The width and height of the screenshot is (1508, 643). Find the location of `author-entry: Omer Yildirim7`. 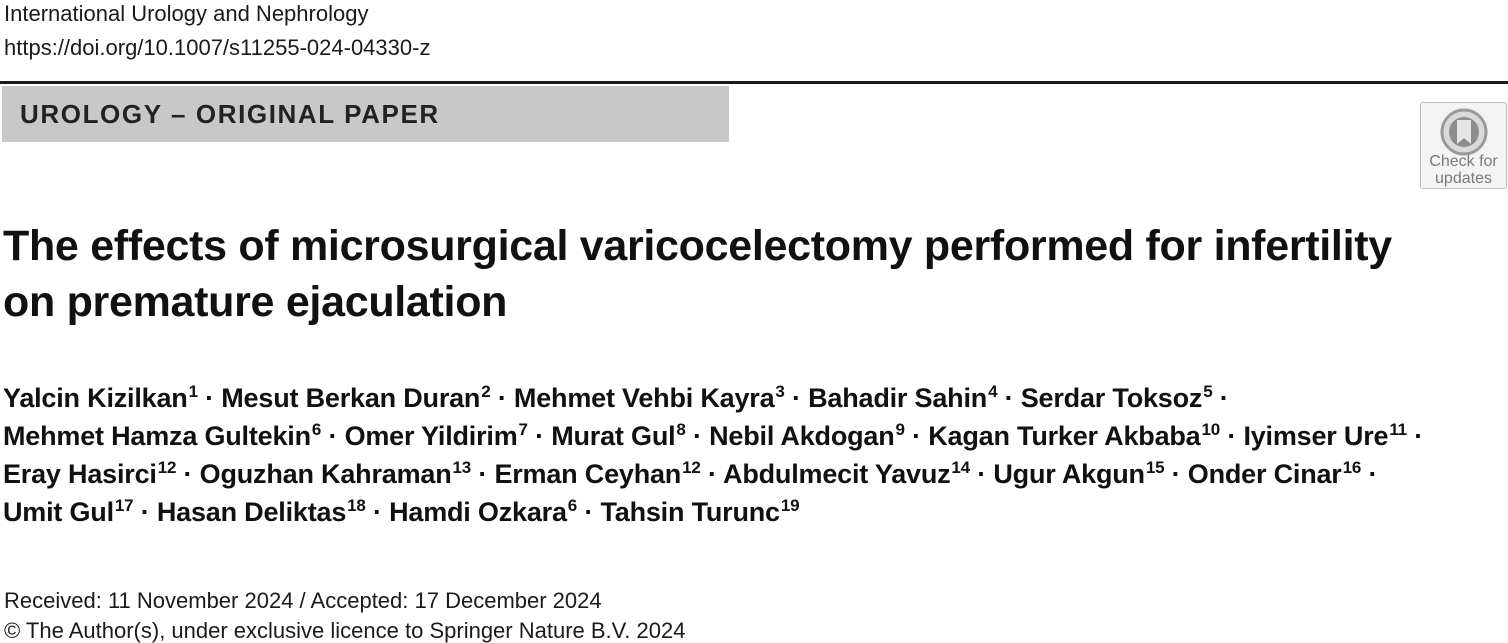

author-entry: Omer Yildirim7 is located at coordinates (436, 436).